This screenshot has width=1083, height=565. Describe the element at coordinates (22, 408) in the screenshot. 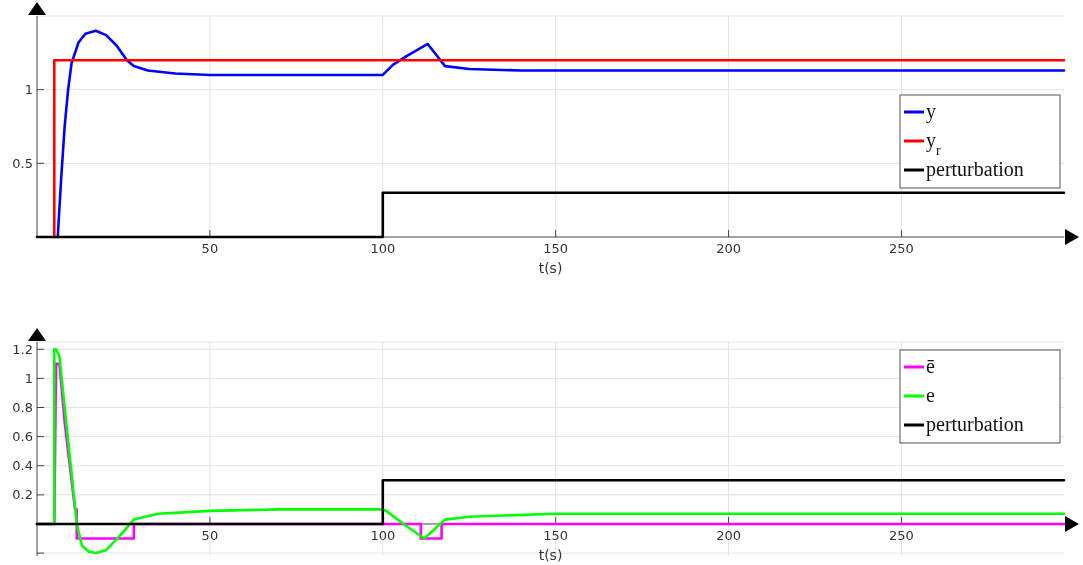

I see `y-tick-label: 0.8` at that location.